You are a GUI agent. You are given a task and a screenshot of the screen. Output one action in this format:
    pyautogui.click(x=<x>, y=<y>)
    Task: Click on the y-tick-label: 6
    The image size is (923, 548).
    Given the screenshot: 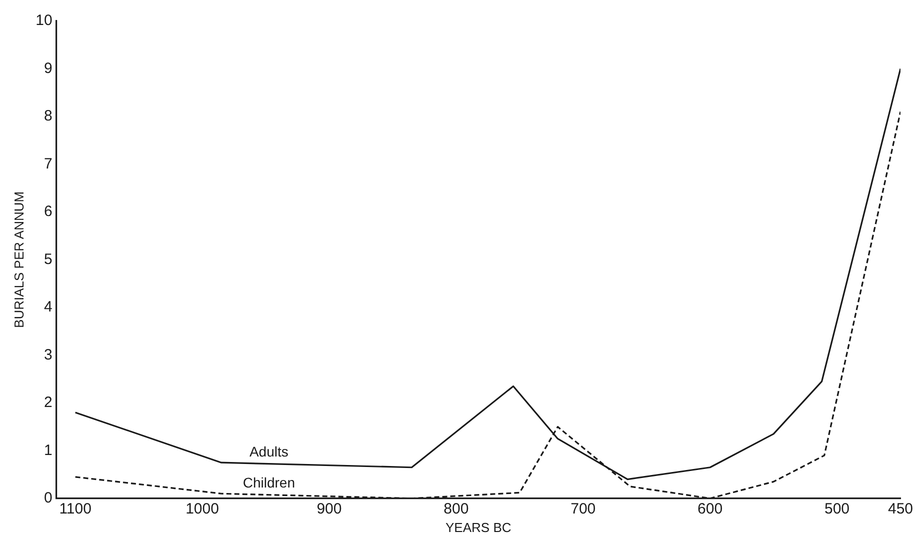 What is the action you would take?
    pyautogui.click(x=48, y=211)
    